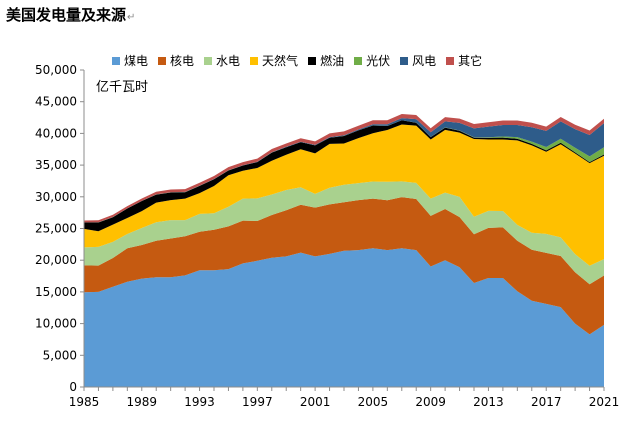 This screenshot has height=425, width=632. I want to click on return-mark-icon: ↵, so click(131, 17).